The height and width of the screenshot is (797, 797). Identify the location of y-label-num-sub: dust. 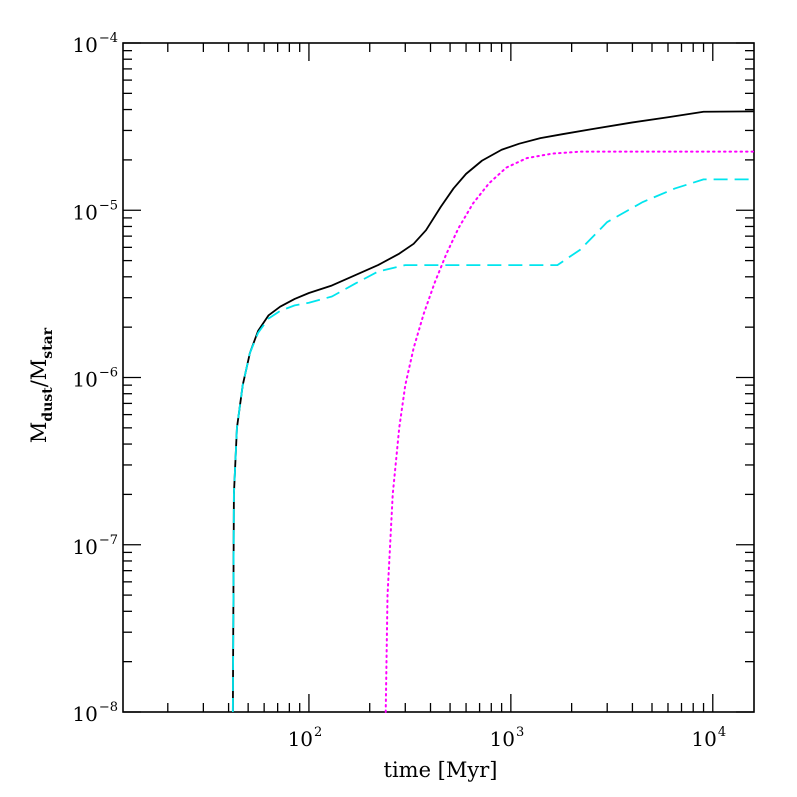
(48, 404).